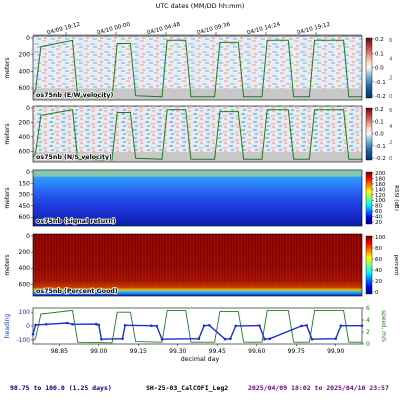 The image size is (400, 400). What do you see at coordinates (378, 218) in the screenshot?
I see `colorbar-tick-label: 40` at bounding box center [378, 218].